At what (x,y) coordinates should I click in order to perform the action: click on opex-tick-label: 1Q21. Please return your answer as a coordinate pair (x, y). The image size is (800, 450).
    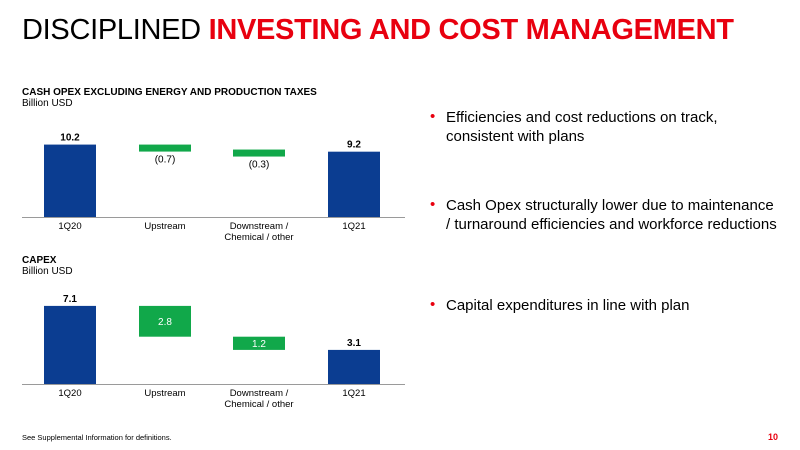
    Looking at the image, I should click on (353, 226).